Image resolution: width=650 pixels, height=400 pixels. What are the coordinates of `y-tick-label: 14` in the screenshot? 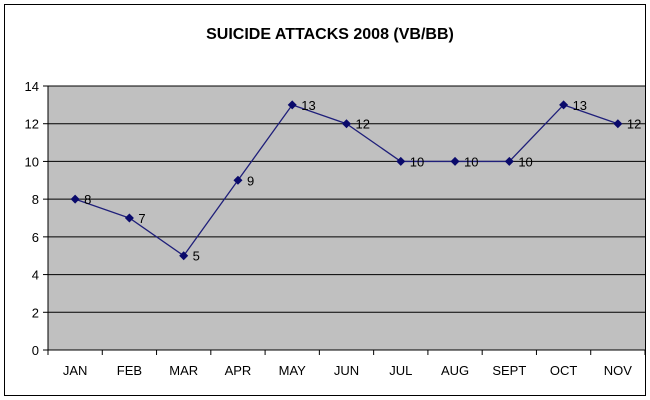 It's located at (32, 86).